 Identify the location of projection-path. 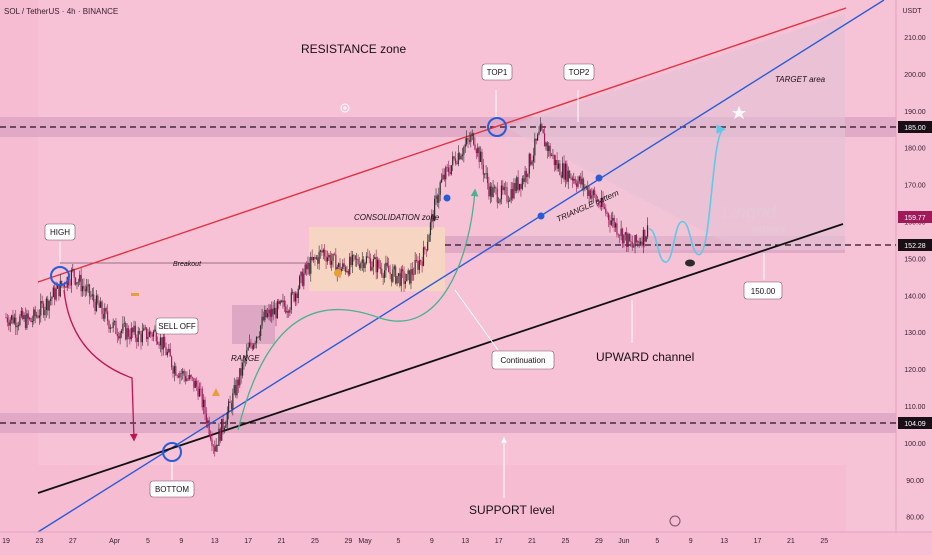
(687, 193).